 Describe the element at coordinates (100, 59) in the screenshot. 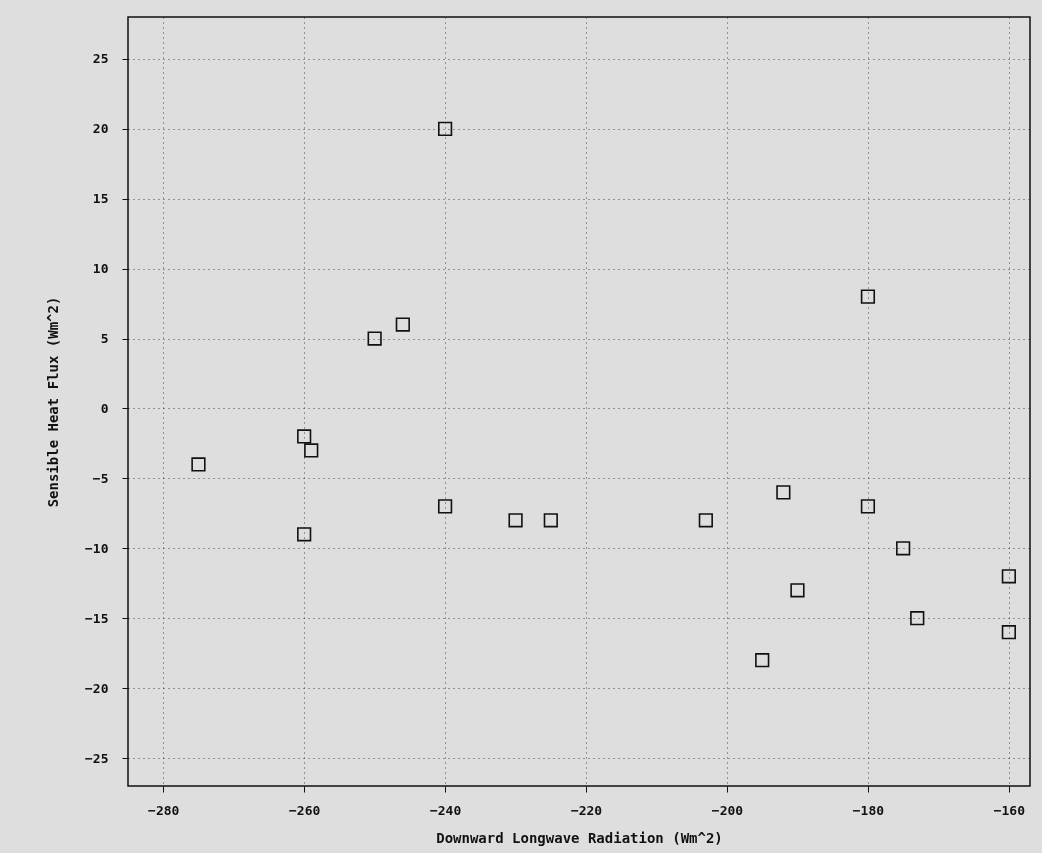

I see `y-tick-label: 25` at that location.